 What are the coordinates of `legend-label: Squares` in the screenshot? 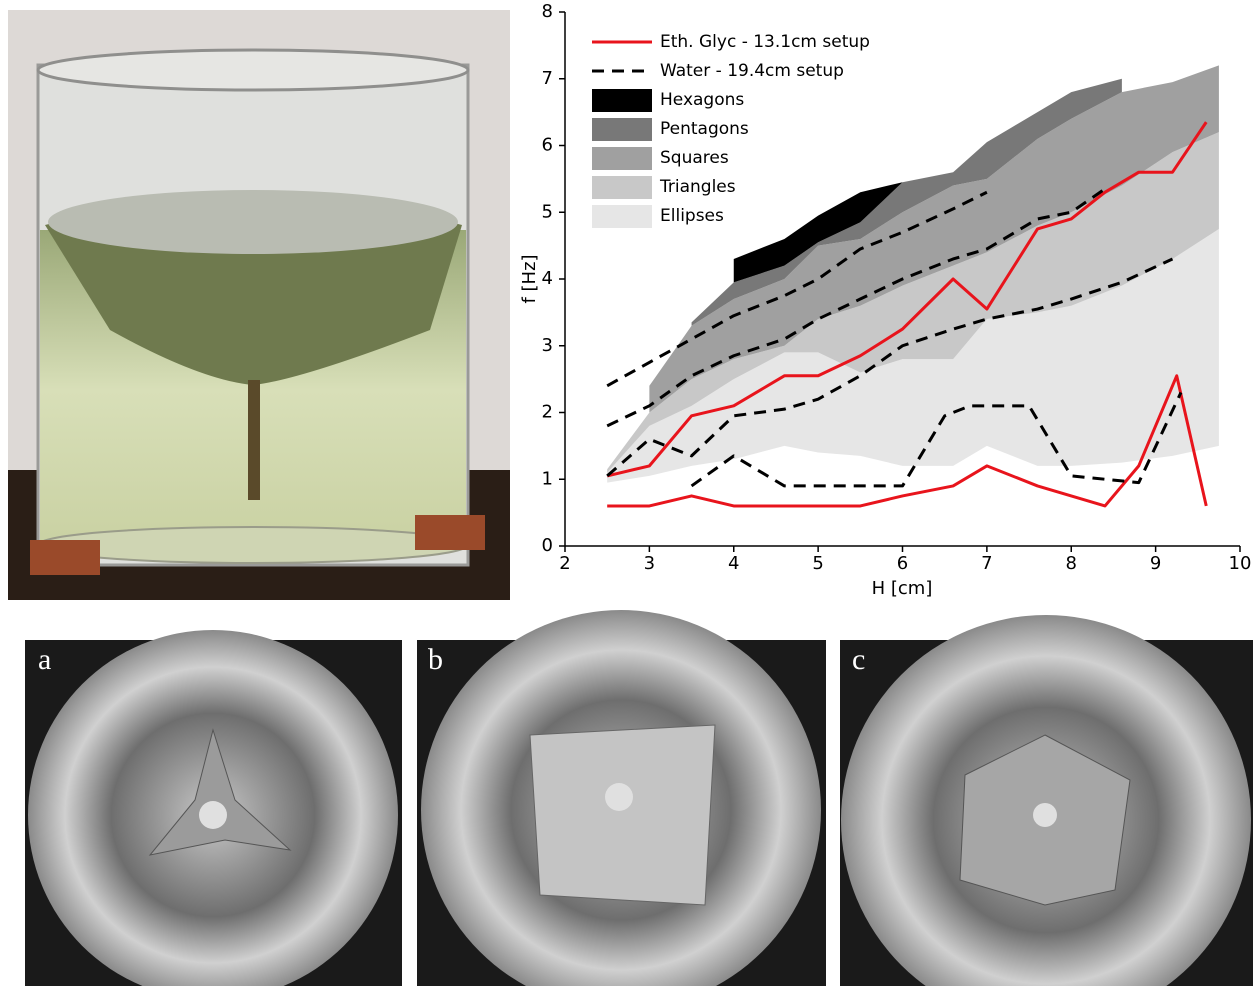 It's located at (694, 158).